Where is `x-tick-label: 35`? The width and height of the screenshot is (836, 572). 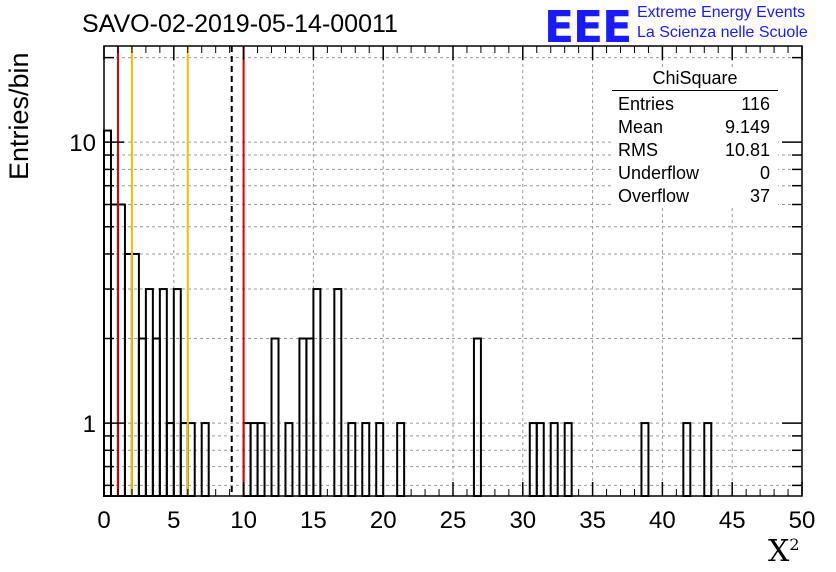
x-tick-label: 35 is located at coordinates (592, 520).